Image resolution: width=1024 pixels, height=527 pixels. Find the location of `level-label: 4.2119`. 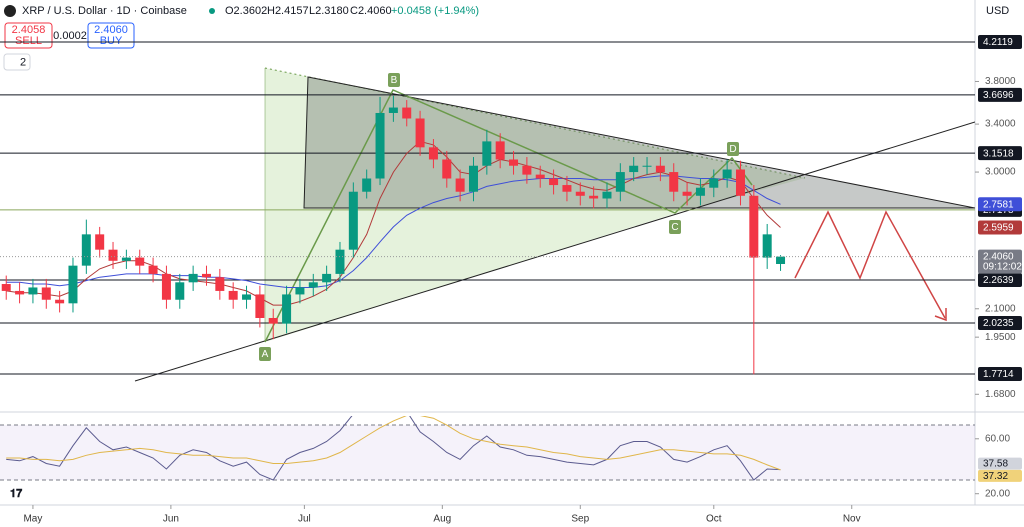

level-label: 4.2119 is located at coordinates (998, 42).